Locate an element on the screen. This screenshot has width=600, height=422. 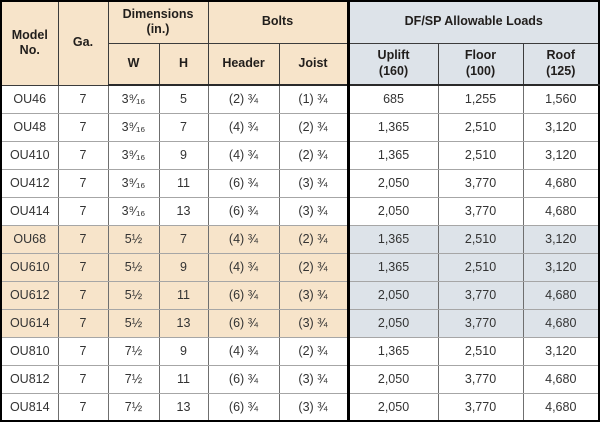
header-bolts-joist: Joist is located at coordinates (313, 64).